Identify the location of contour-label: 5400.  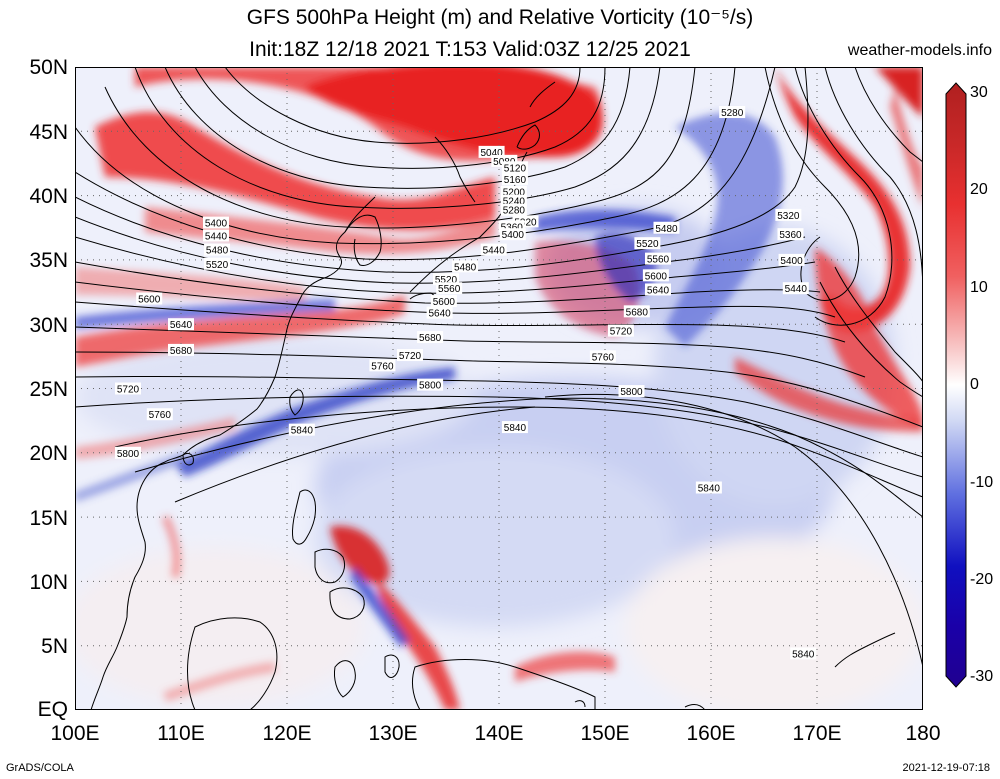
(791, 260).